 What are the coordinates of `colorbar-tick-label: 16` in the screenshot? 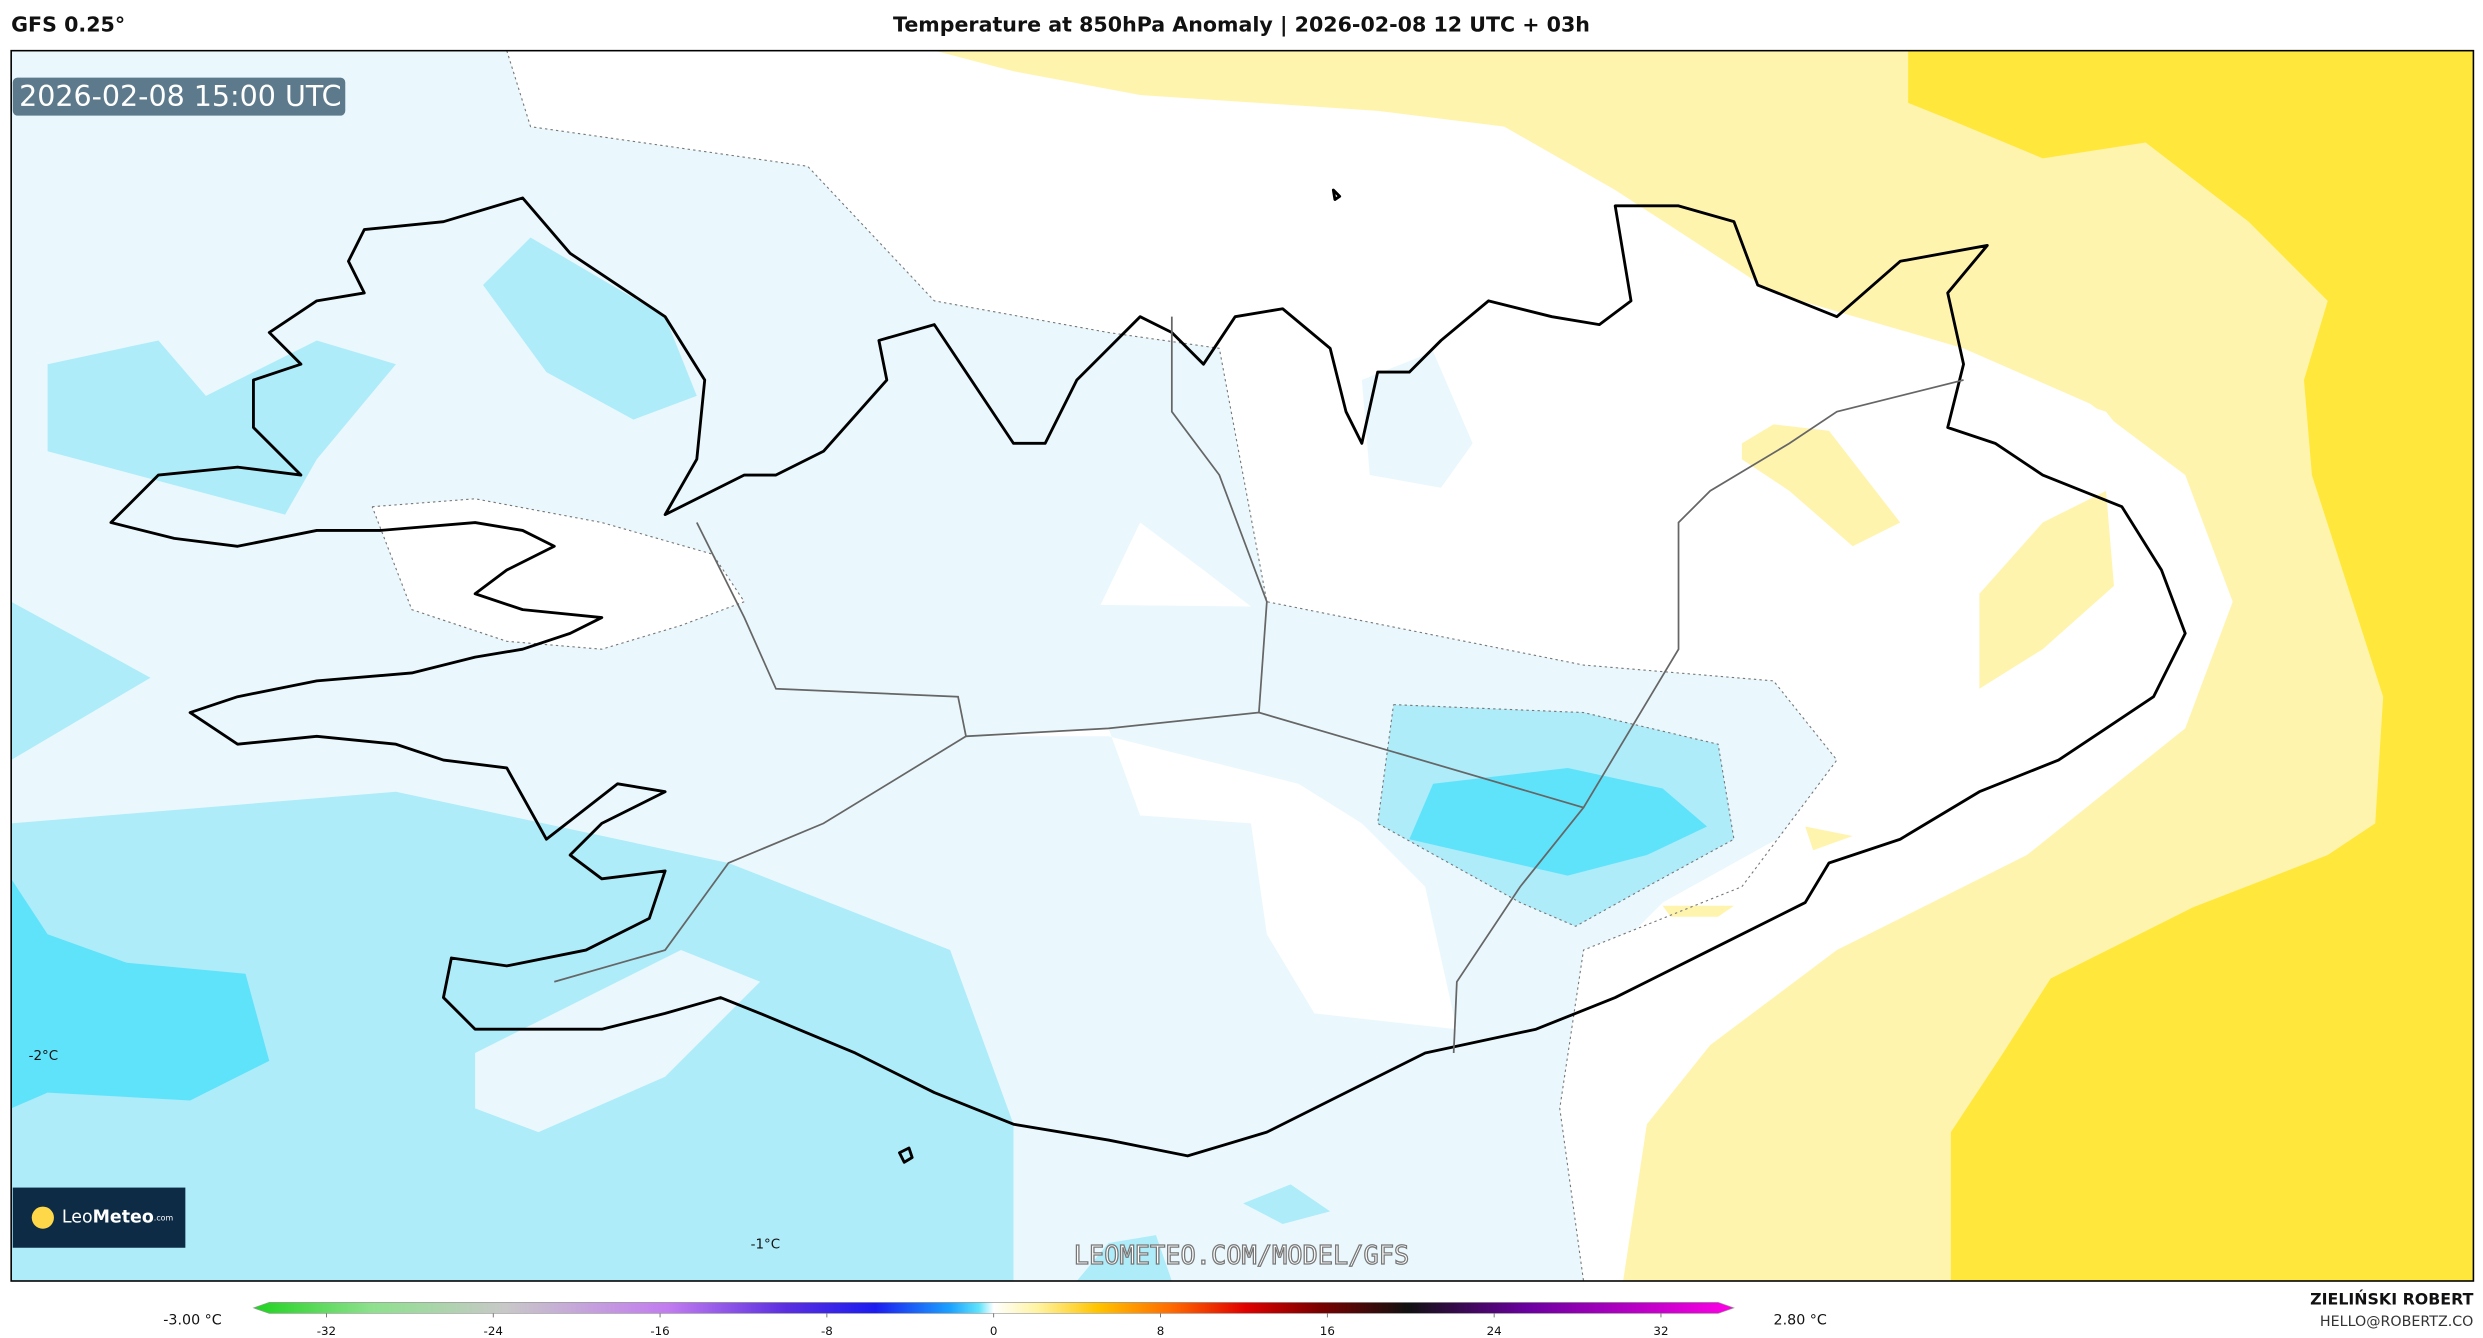 It's located at (1327, 1331).